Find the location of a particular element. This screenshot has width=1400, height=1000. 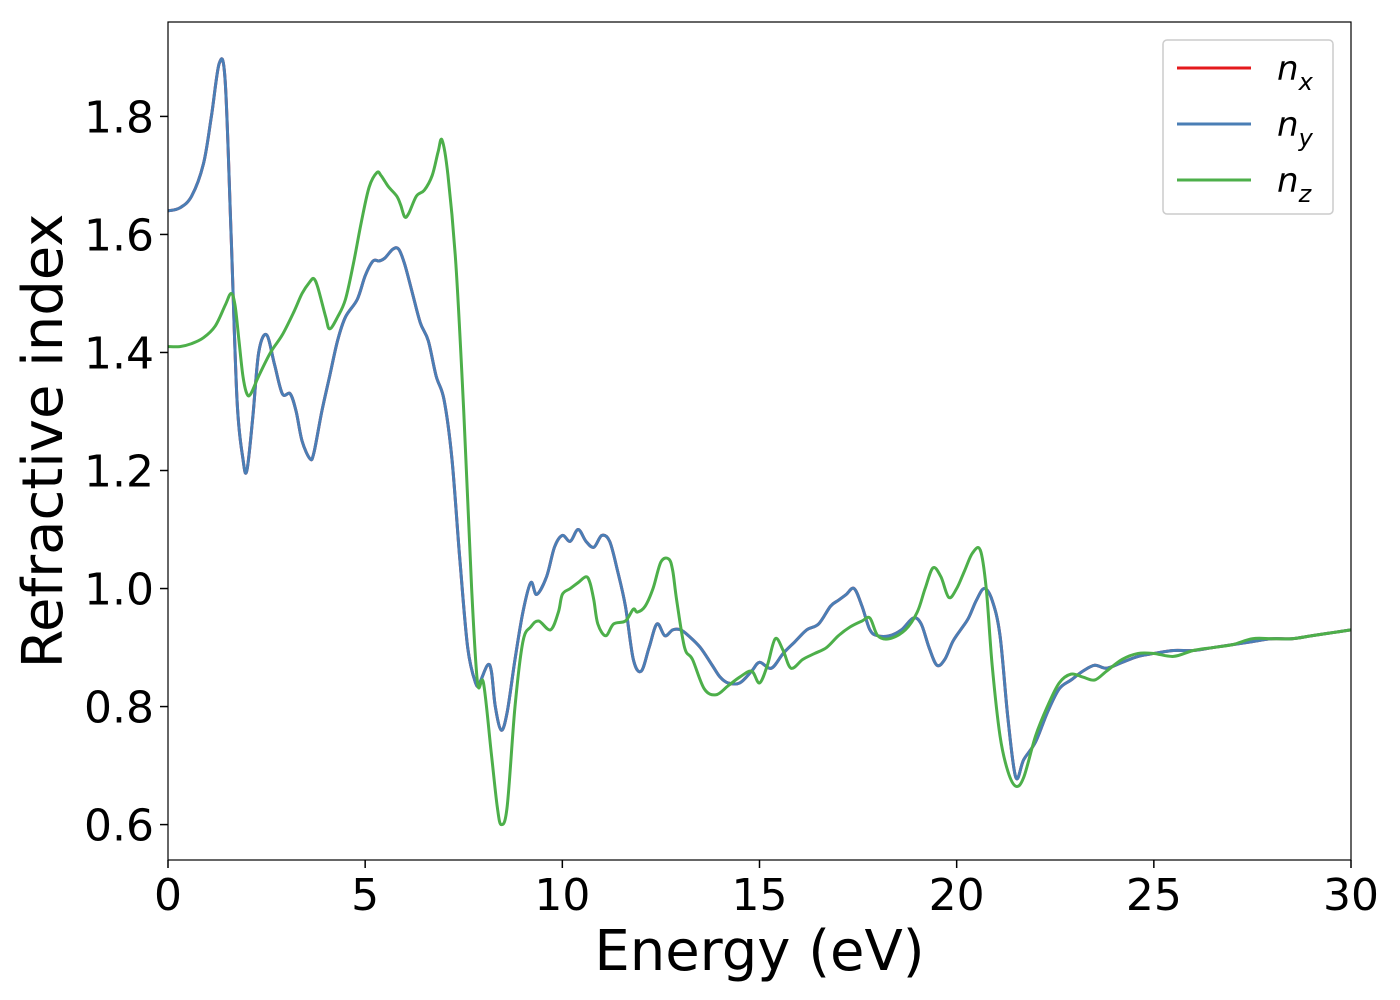

x-tick-label: 20 is located at coordinates (957, 895).